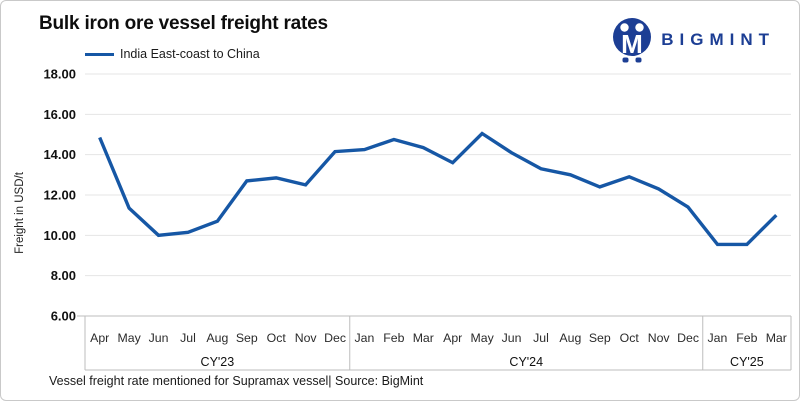 The image size is (800, 401). Describe the element at coordinates (59, 235) in the screenshot. I see `y-tick-label: 10.00` at that location.